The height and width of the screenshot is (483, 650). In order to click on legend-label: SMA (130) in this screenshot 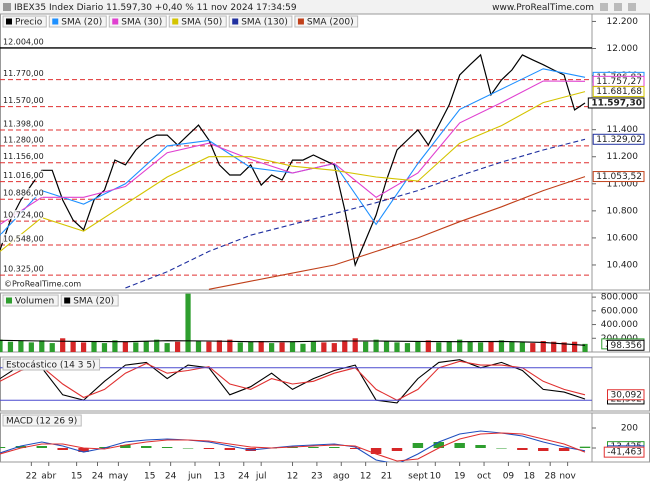, I will do `click(264, 23)`.